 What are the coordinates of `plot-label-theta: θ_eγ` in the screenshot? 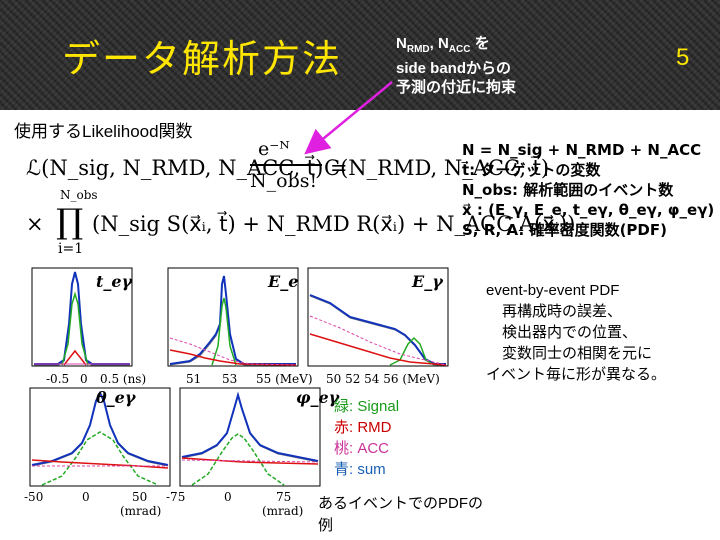 It's located at (116, 397).